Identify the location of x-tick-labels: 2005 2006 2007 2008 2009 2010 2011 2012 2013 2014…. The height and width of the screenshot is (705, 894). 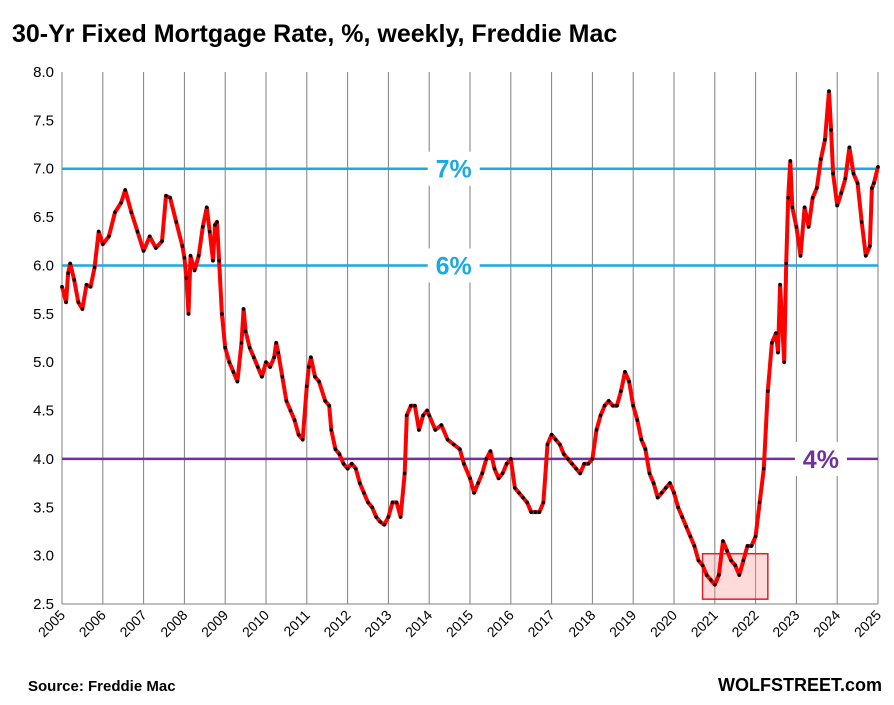
(459, 623).